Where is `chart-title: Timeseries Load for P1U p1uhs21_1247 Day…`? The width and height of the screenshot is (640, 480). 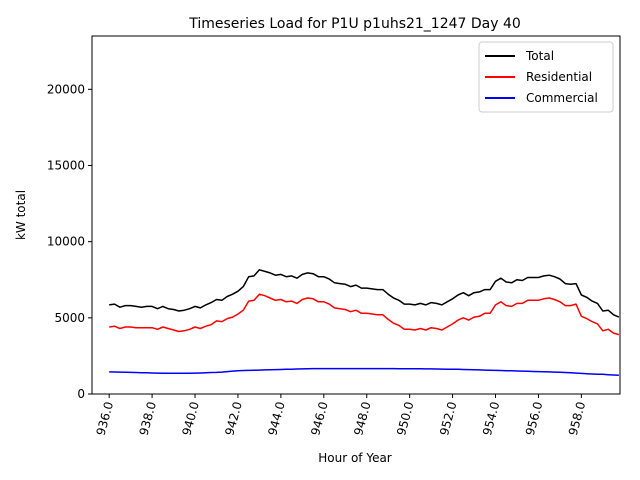 chart-title: Timeseries Load for P1U p1uhs21_1247 Day… is located at coordinates (354, 24).